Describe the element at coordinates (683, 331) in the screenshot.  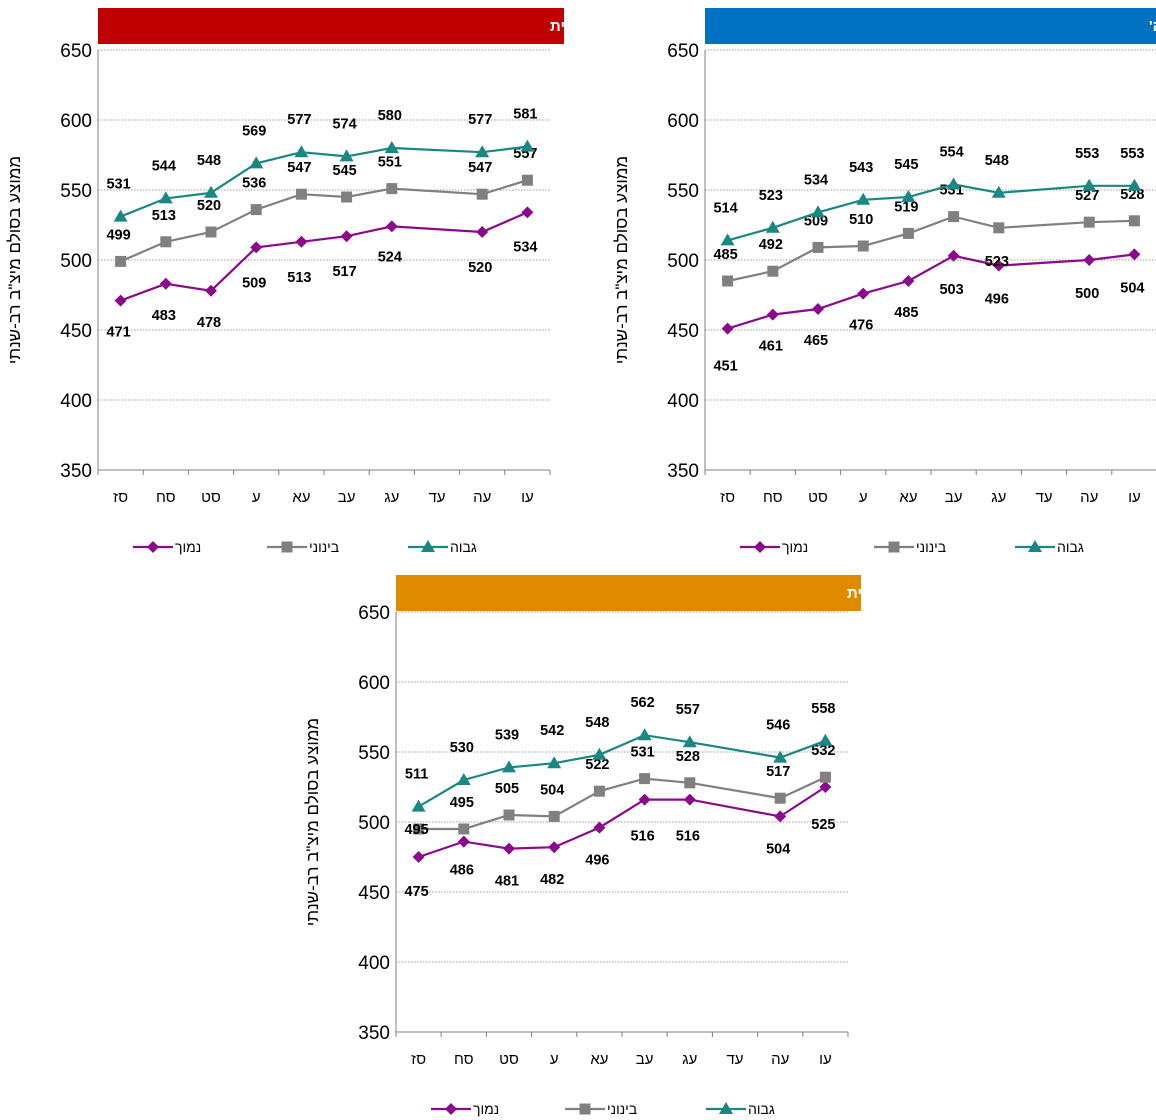
I see `y-tick-label: 450` at that location.